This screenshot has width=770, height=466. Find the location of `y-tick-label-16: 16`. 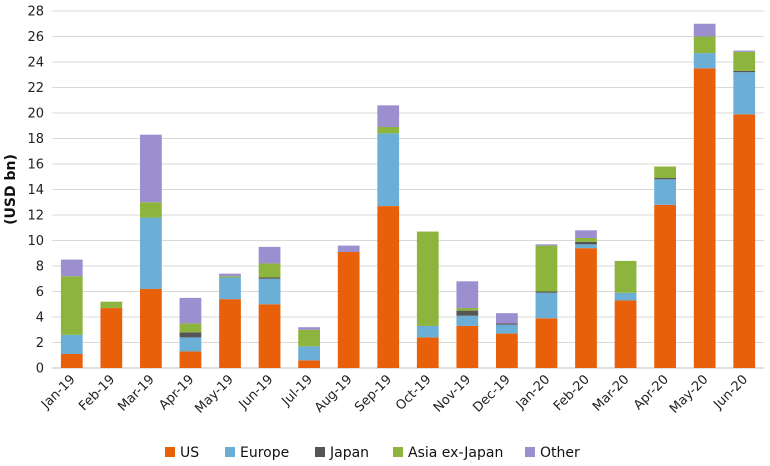

y-tick-label-16: 16 is located at coordinates (35, 165).